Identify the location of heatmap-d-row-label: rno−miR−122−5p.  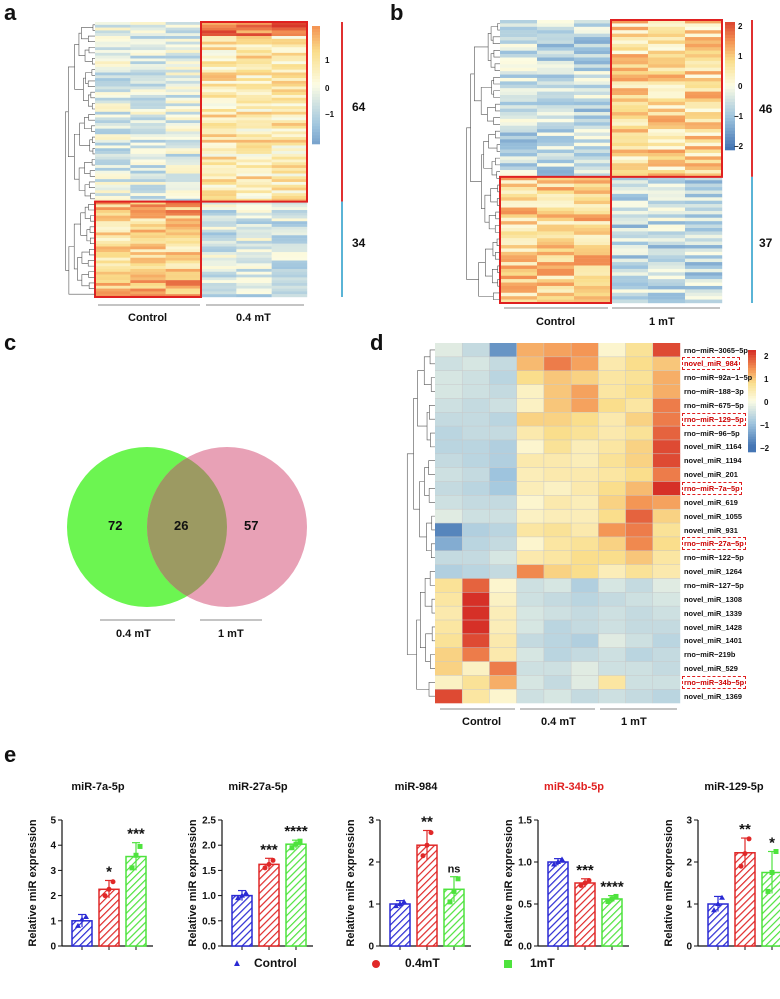
(714, 558).